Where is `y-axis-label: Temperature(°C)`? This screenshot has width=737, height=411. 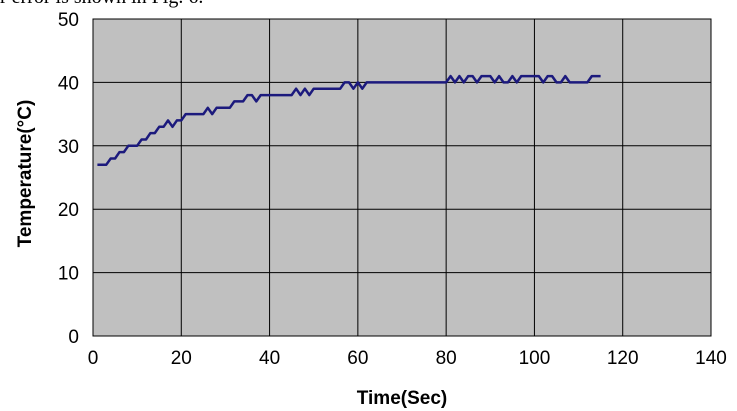
y-axis-label: Temperature(°C) is located at coordinates (25, 174).